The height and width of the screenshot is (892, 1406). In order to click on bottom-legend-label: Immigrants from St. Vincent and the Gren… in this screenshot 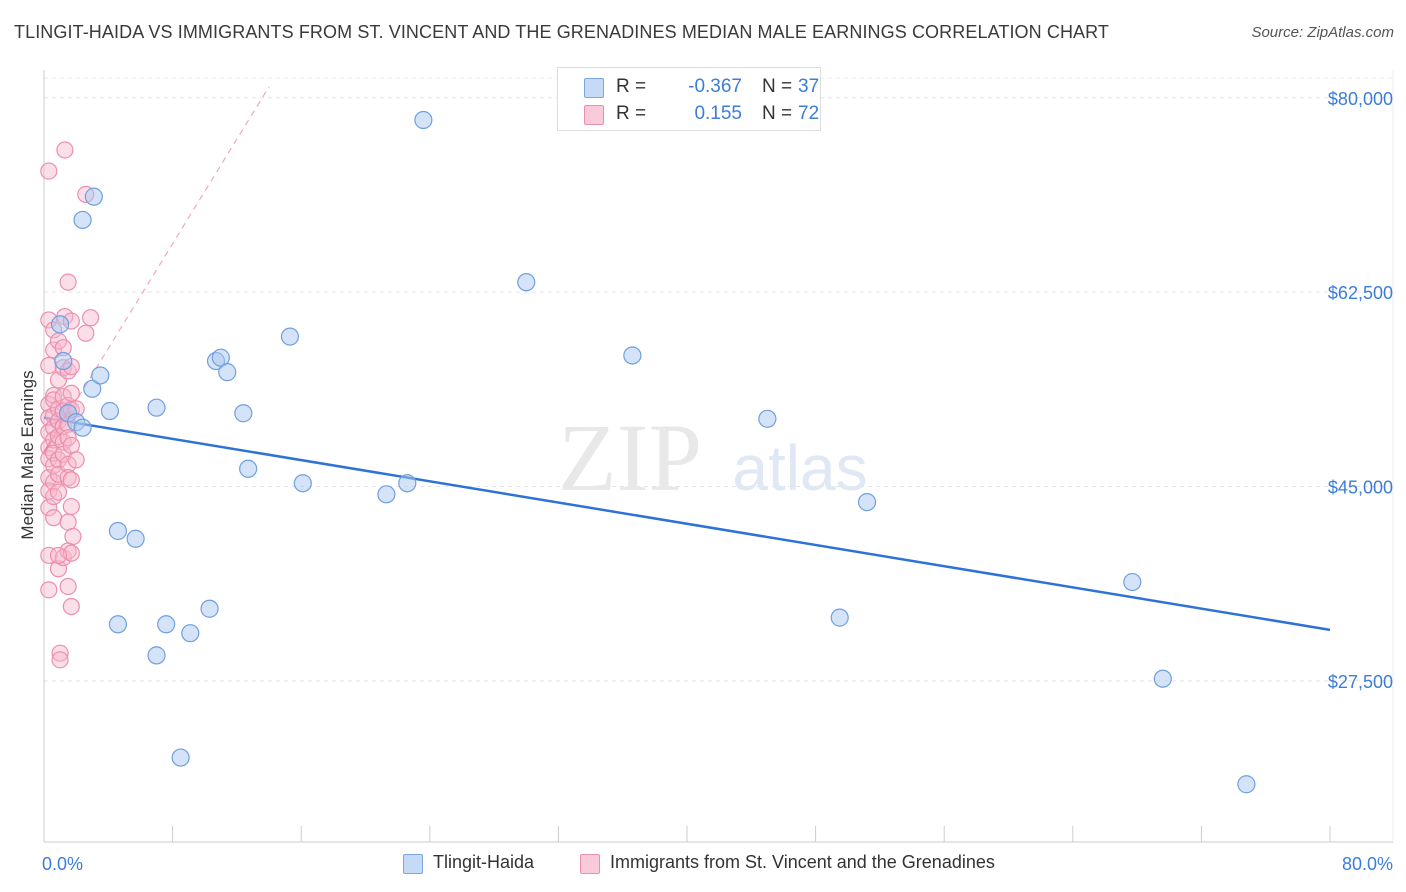, I will do `click(802, 862)`.